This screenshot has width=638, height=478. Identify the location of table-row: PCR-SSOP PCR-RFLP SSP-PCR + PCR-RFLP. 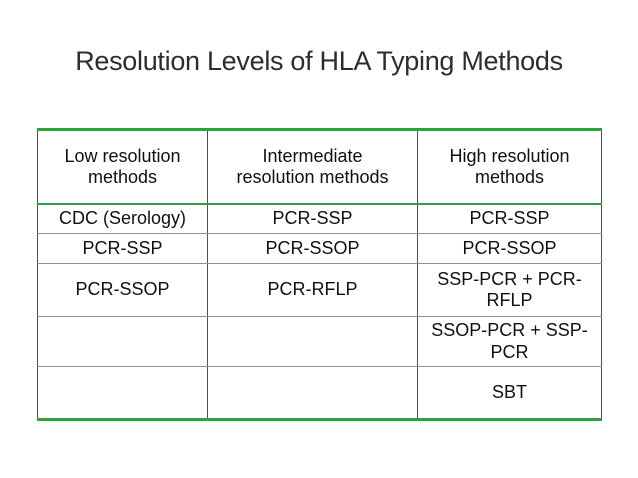
(319, 290).